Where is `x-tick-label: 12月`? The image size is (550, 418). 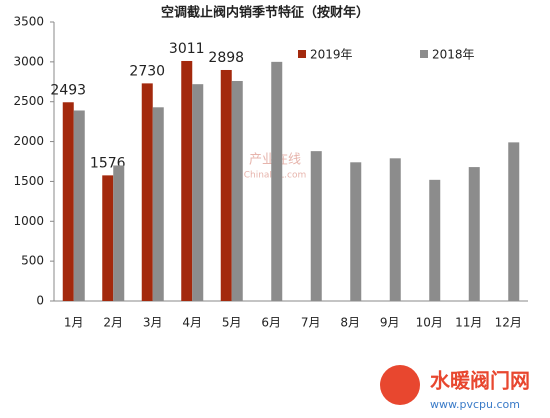
x-tick-label: 12月 is located at coordinates (508, 323).